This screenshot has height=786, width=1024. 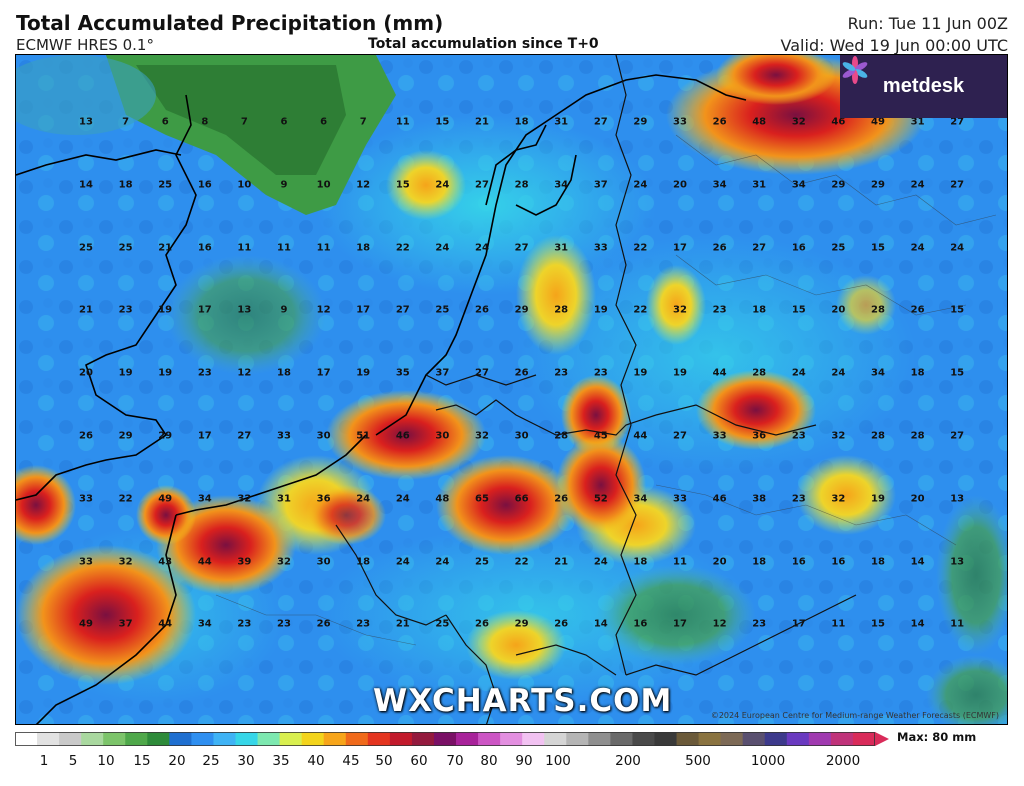 I want to click on grid-value: 16, so click(x=838, y=562).